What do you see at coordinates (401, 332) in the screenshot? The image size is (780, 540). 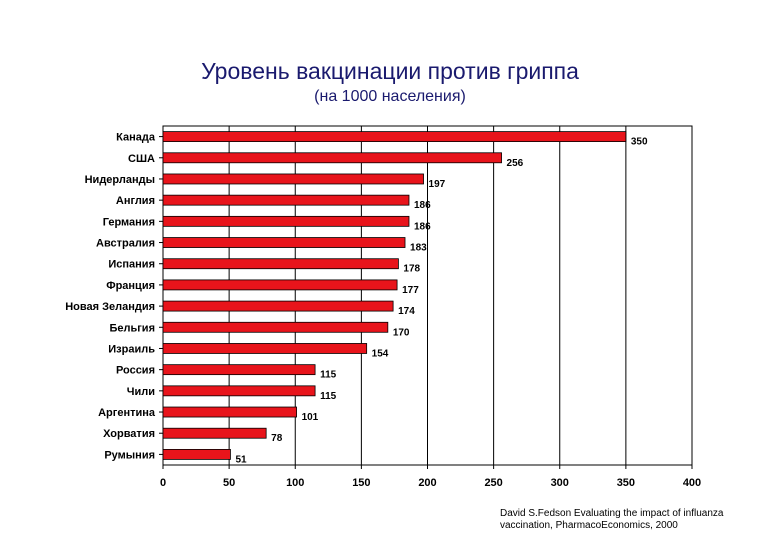 I see `value-label: 170` at bounding box center [401, 332].